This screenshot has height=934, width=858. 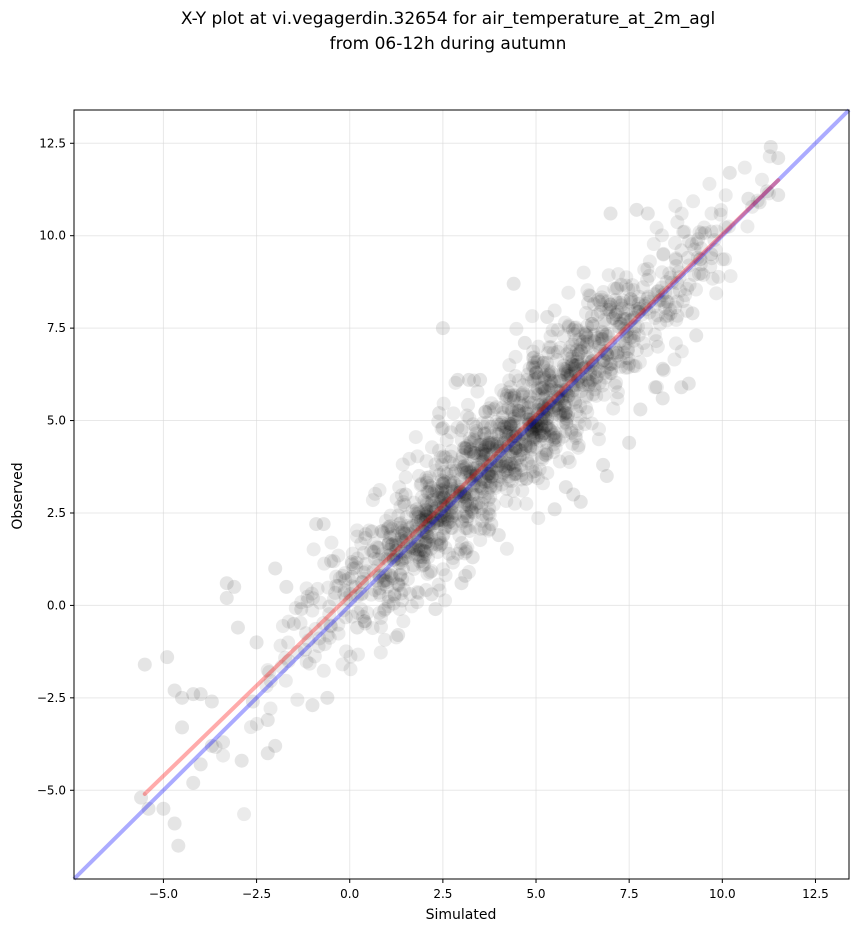 What do you see at coordinates (52, 236) in the screenshot?
I see `y-tick-label-6: 10.0` at bounding box center [52, 236].